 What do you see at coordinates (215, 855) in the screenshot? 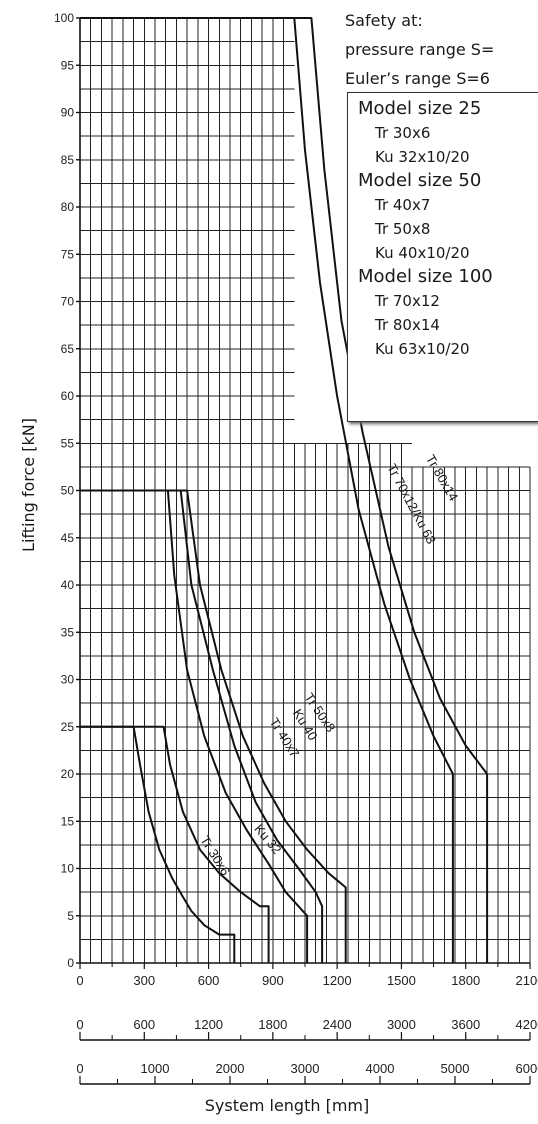
I see `series-label: Tr 30x6` at bounding box center [215, 855].